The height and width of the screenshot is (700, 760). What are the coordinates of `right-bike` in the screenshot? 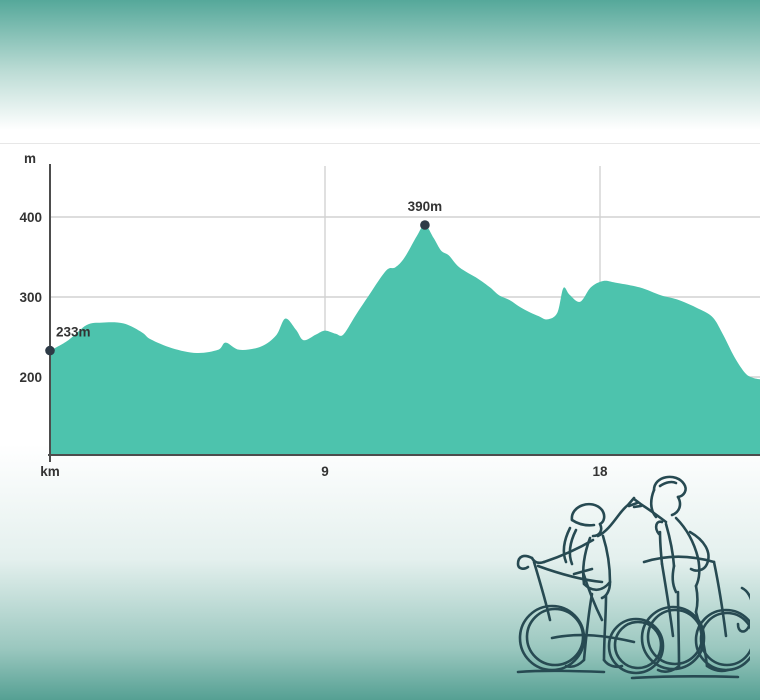 It's located at (695, 596).